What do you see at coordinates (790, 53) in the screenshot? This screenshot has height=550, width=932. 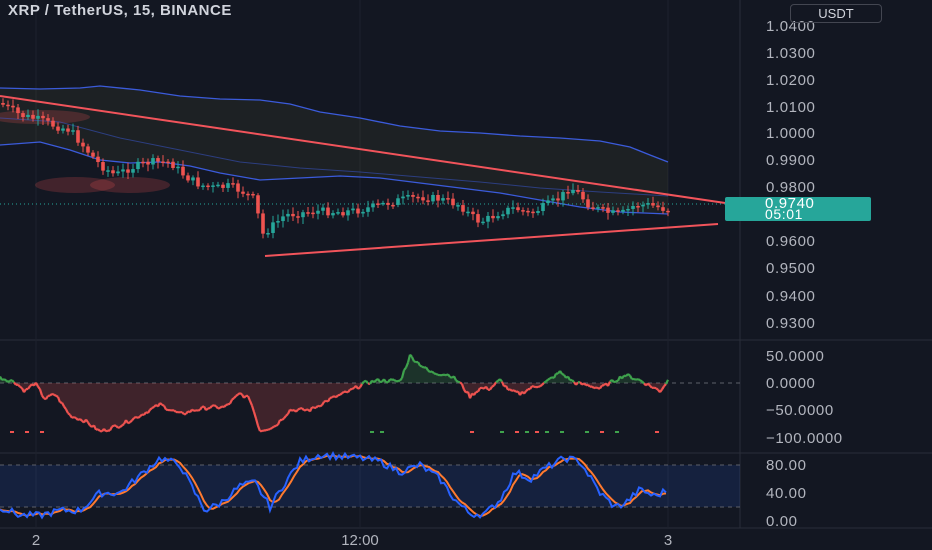 I see `price-tick-label: 1.0300` at bounding box center [790, 53].